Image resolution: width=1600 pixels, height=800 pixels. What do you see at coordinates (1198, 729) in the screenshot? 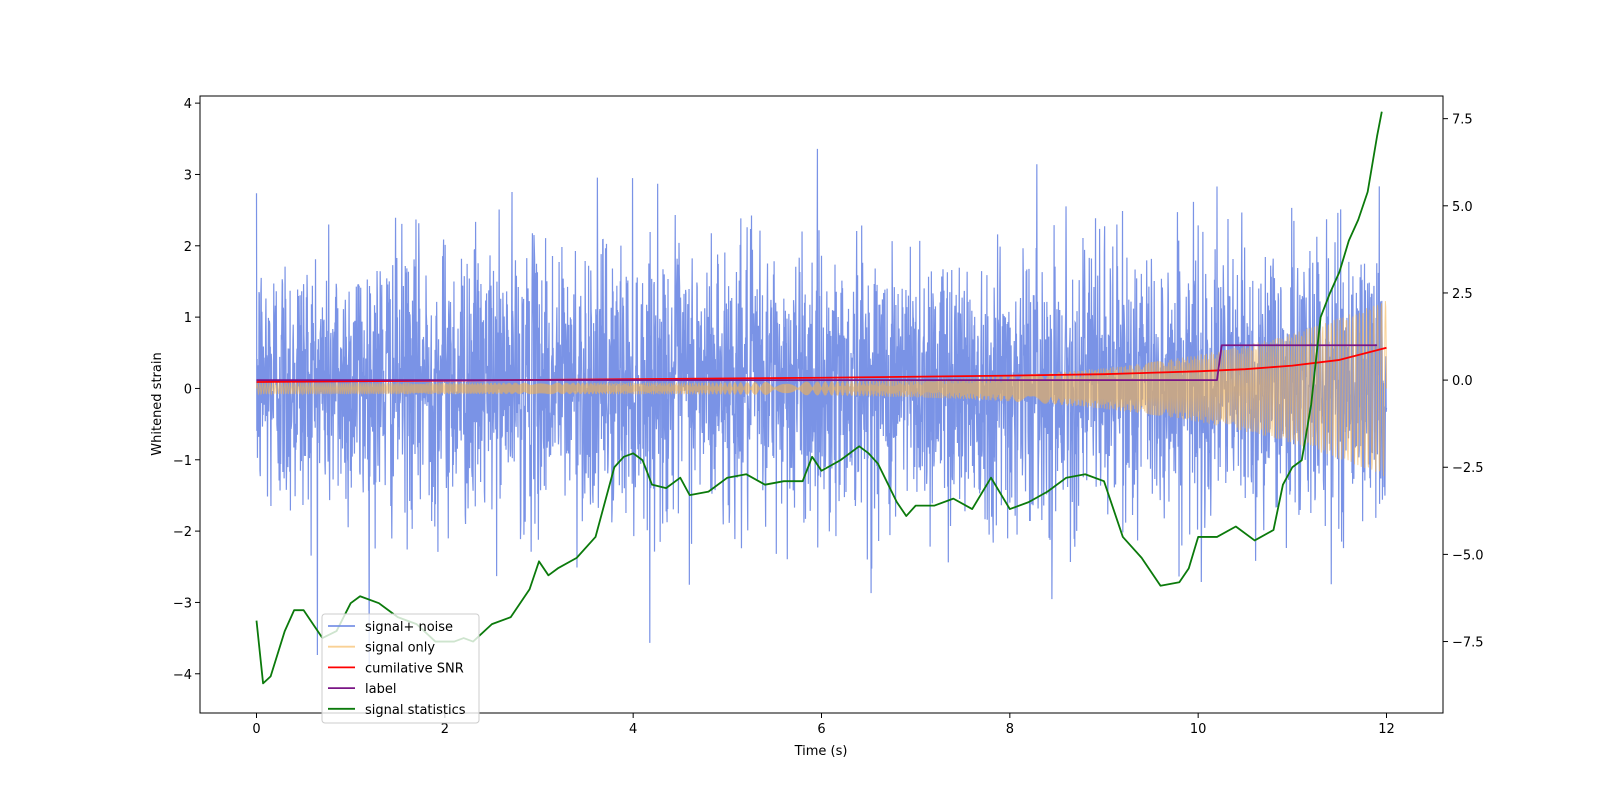
I see `x-tick-label: 10` at bounding box center [1198, 729].